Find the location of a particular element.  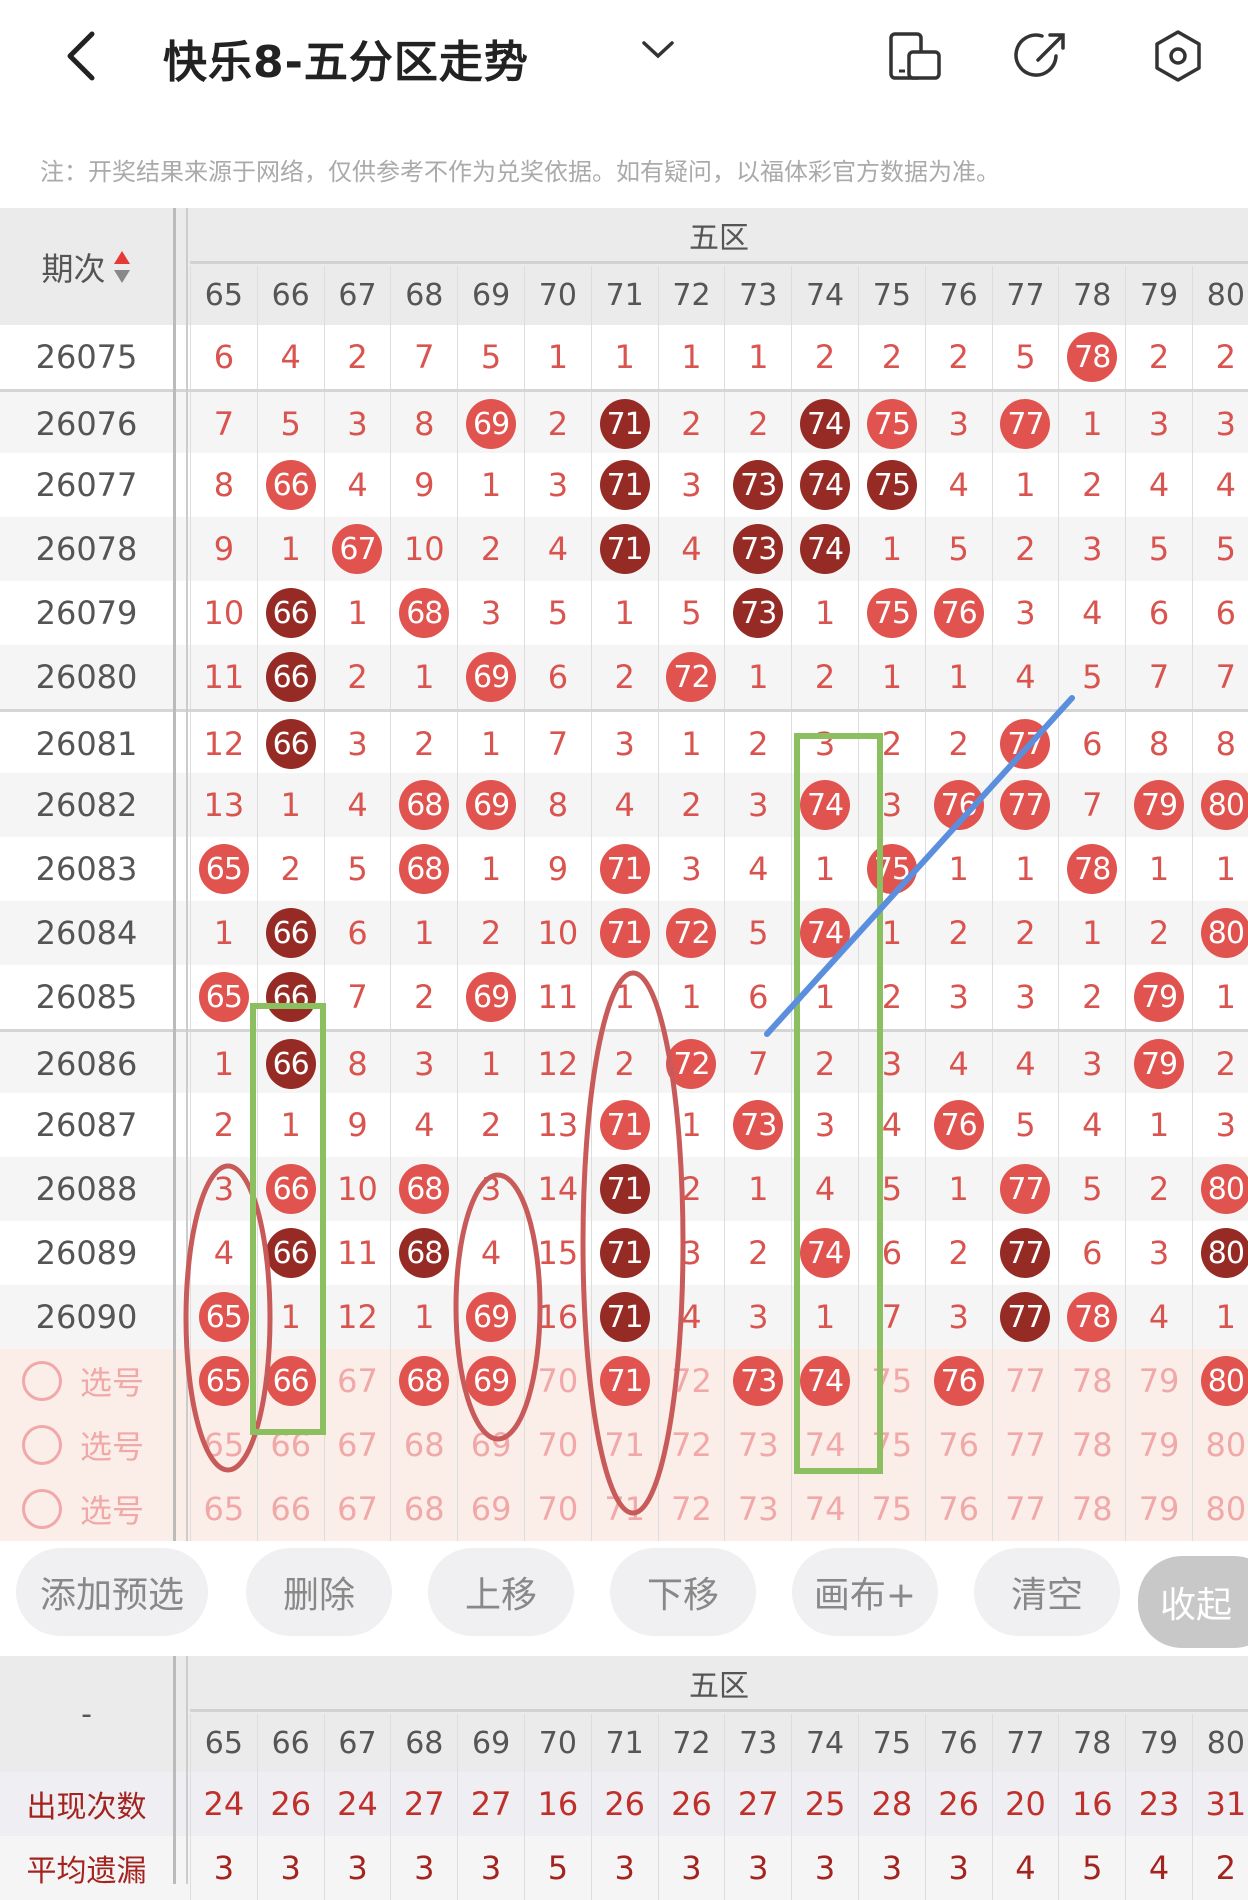

hit-ball: 69 is located at coordinates (491, 805).